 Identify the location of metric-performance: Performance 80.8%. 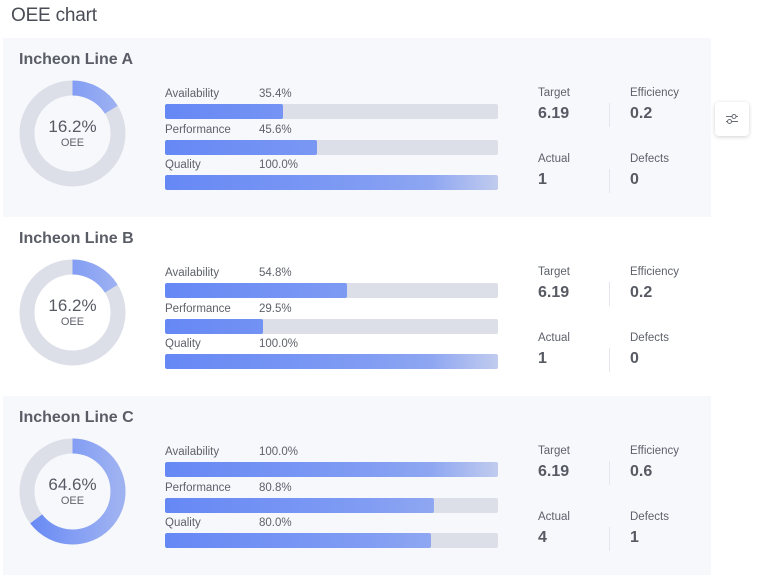
(331, 500).